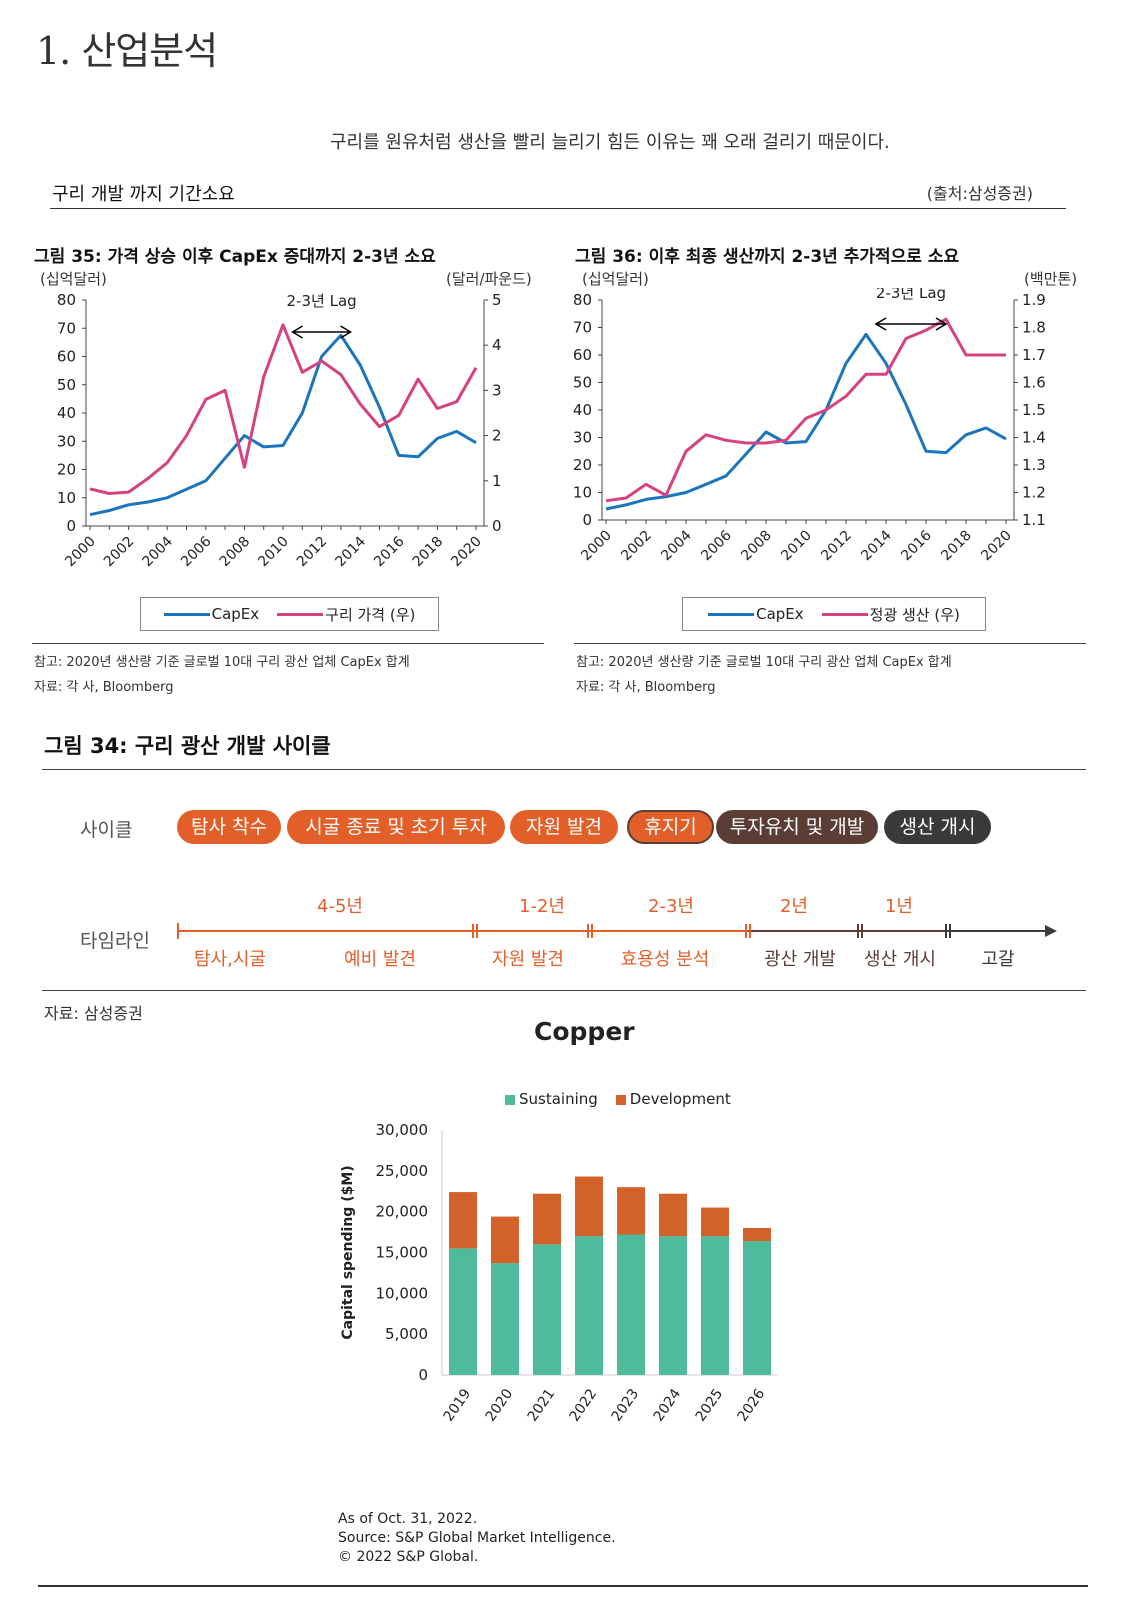 The image size is (1125, 1622). Describe the element at coordinates (73, 279) in the screenshot. I see `fig35-left-unit: (십억달러)` at that location.